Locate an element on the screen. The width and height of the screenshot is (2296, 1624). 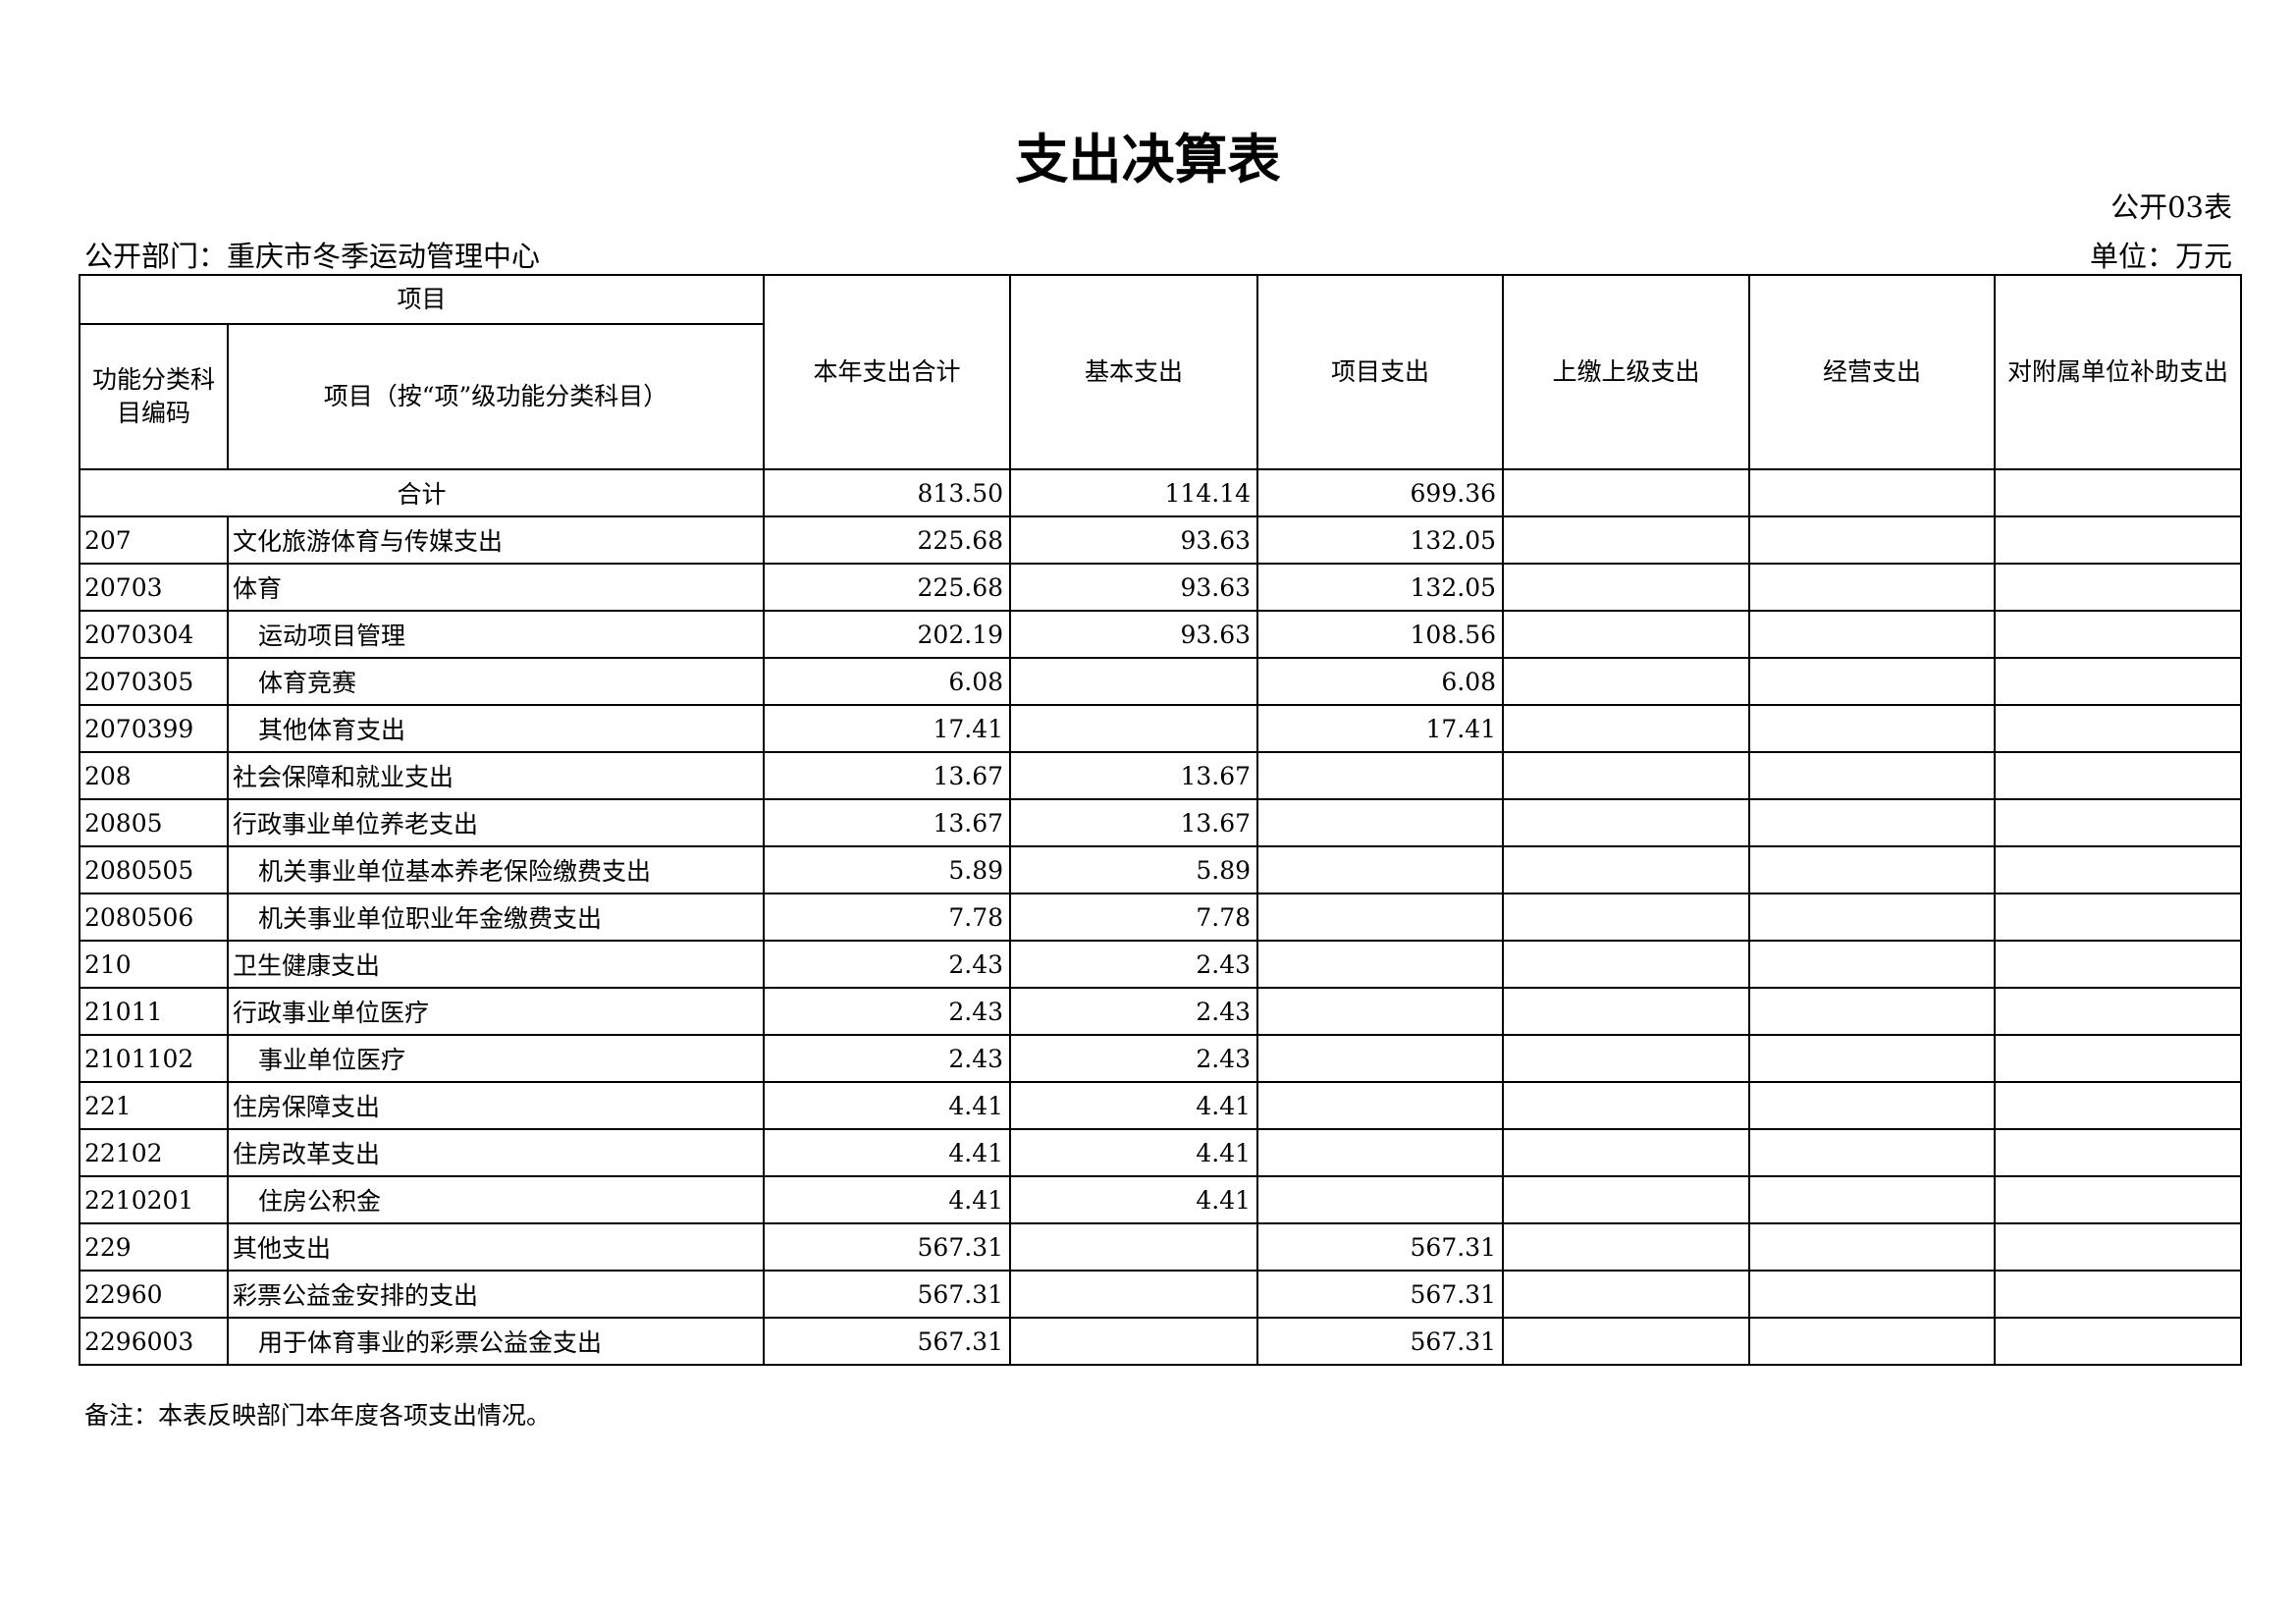
unit-label: 单位：万元 is located at coordinates (2160, 256).